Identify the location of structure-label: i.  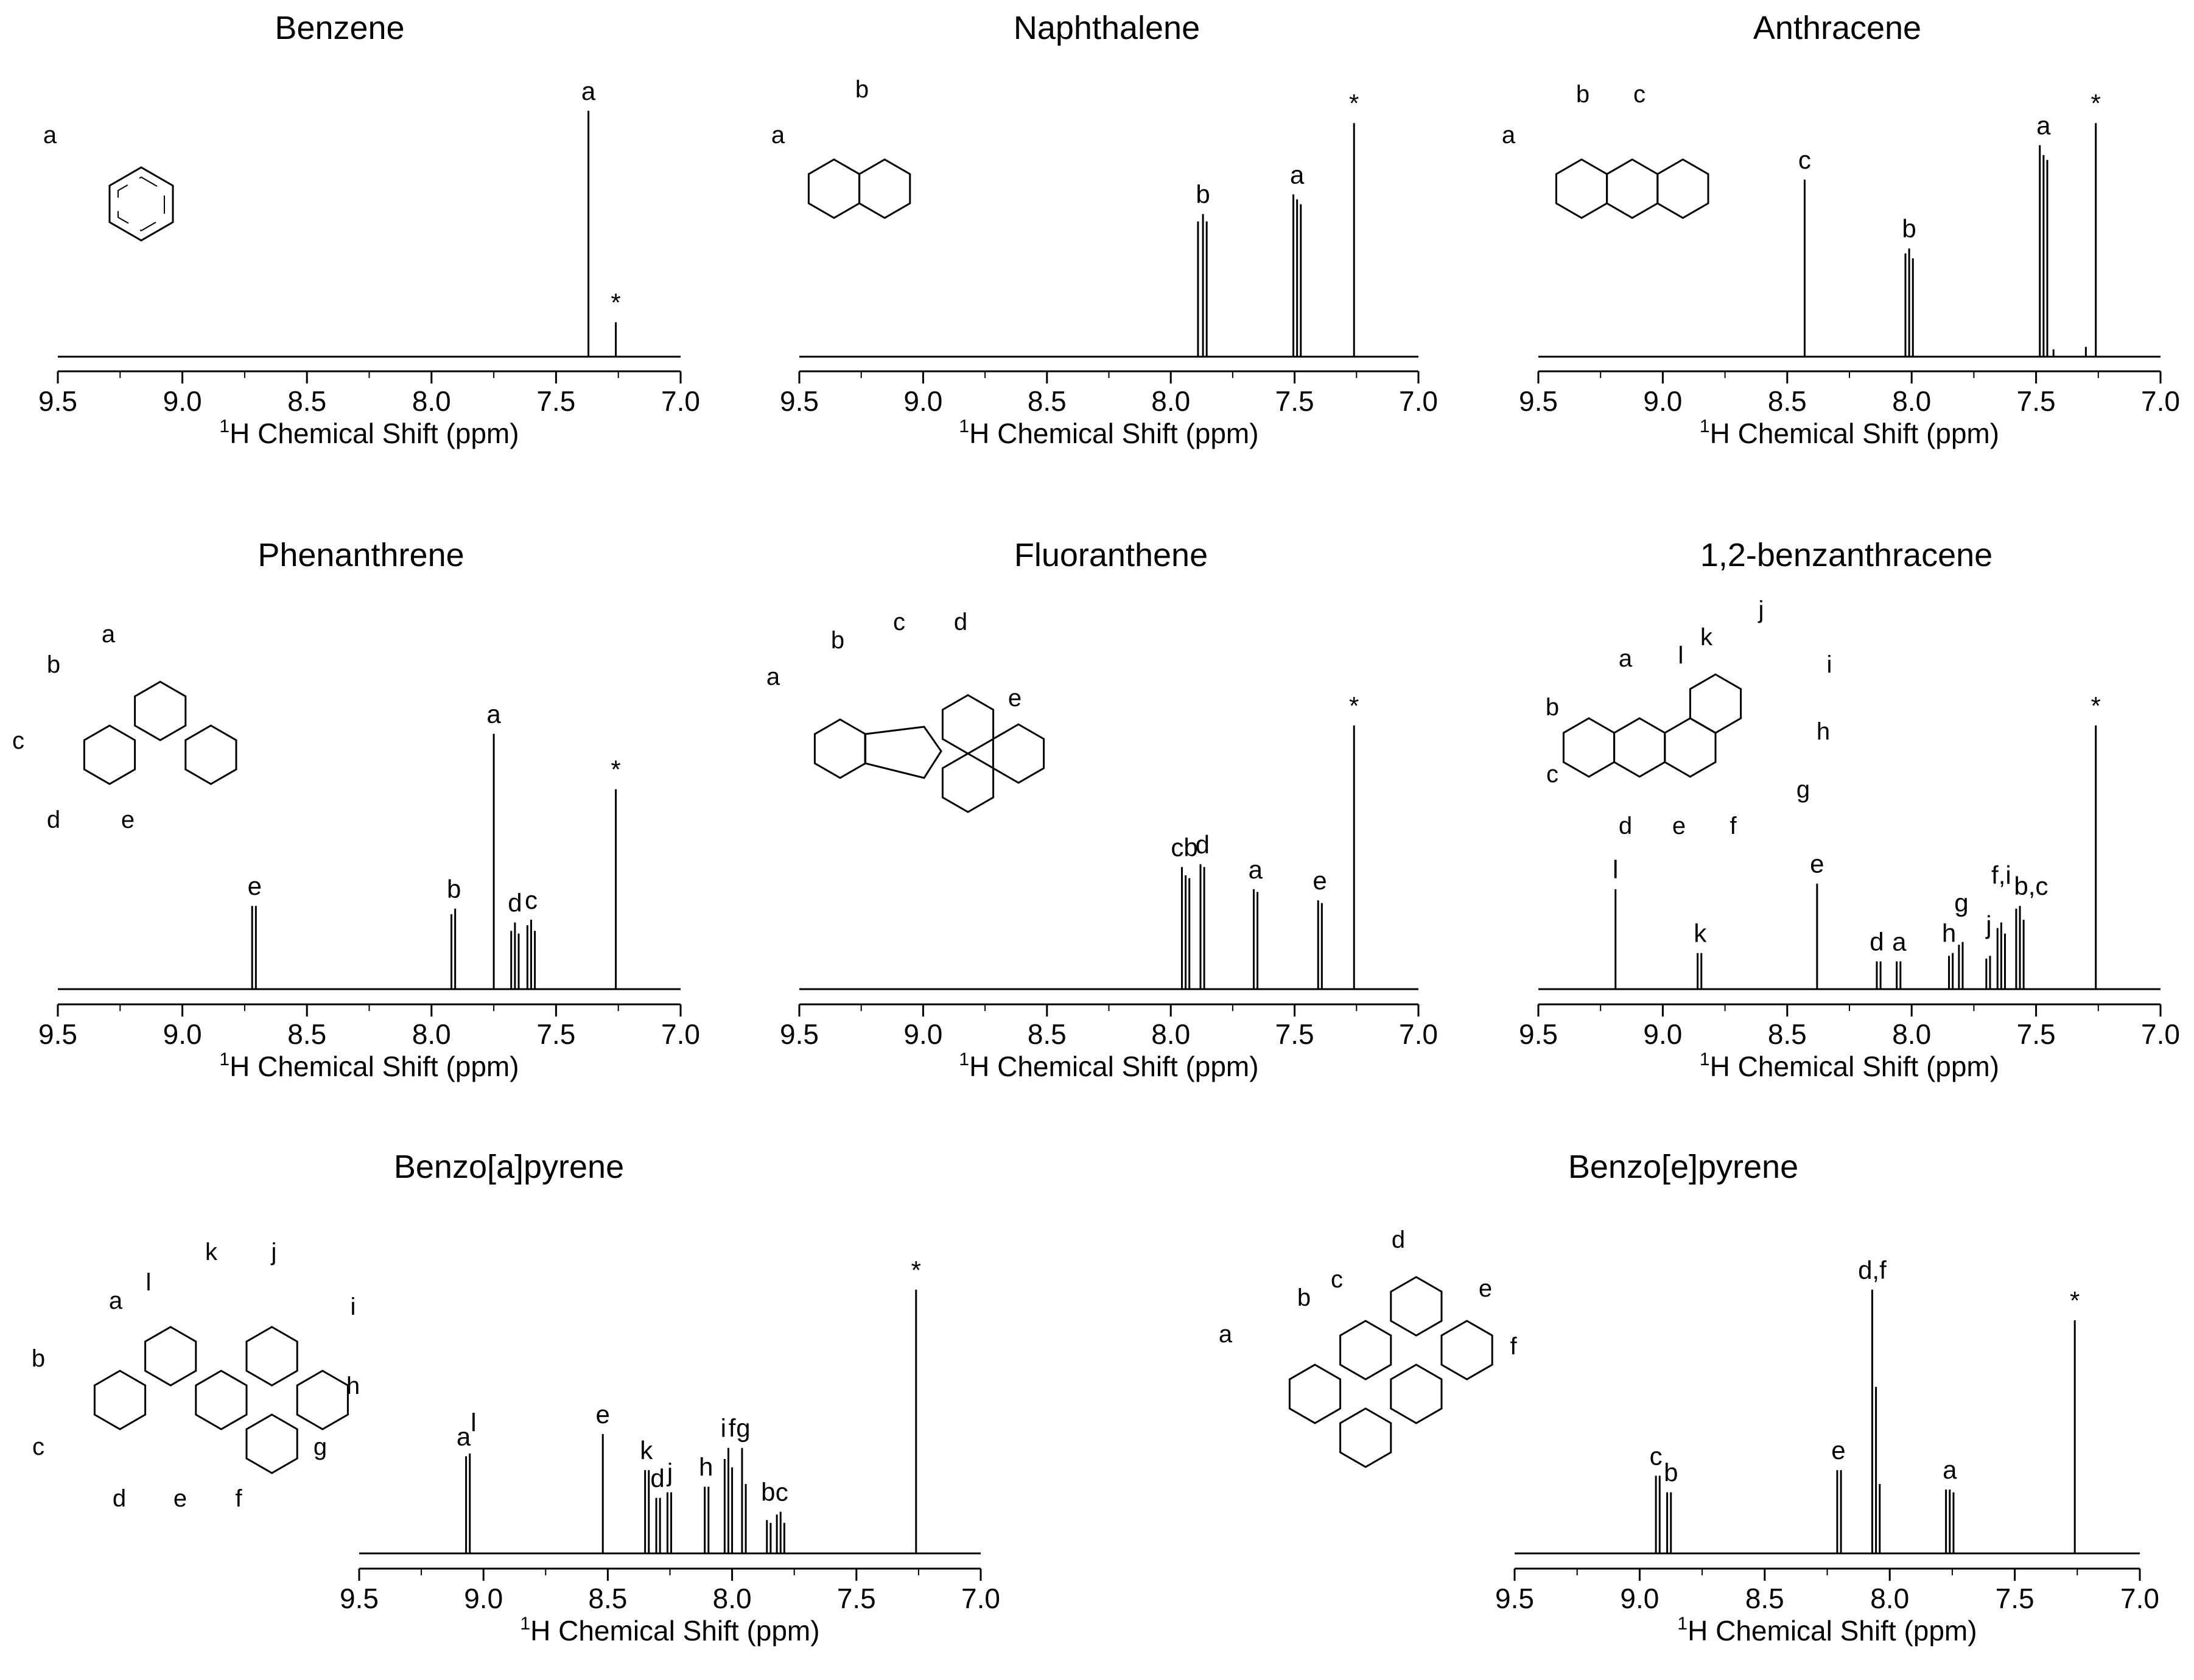
(1830, 664).